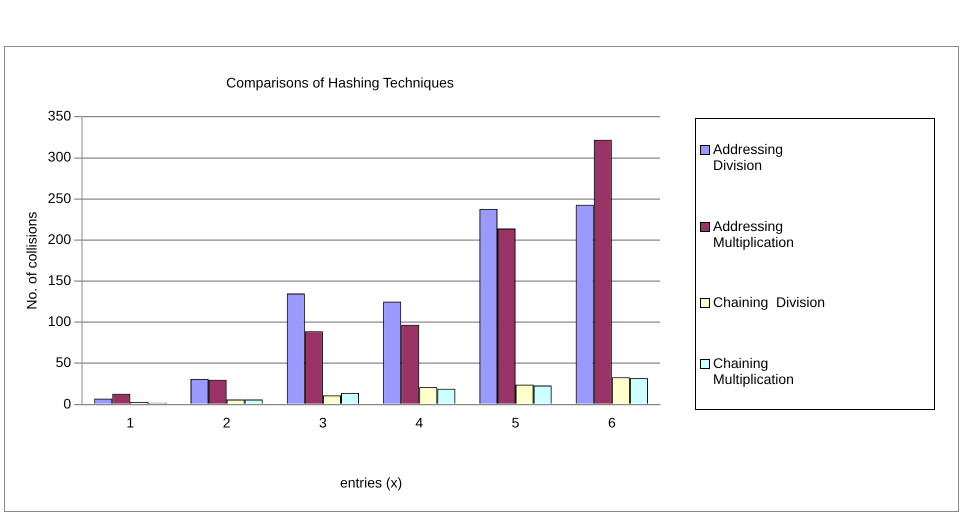 This screenshot has height=516, width=968. What do you see at coordinates (67, 403) in the screenshot?
I see `y-tick-label: 0` at bounding box center [67, 403].